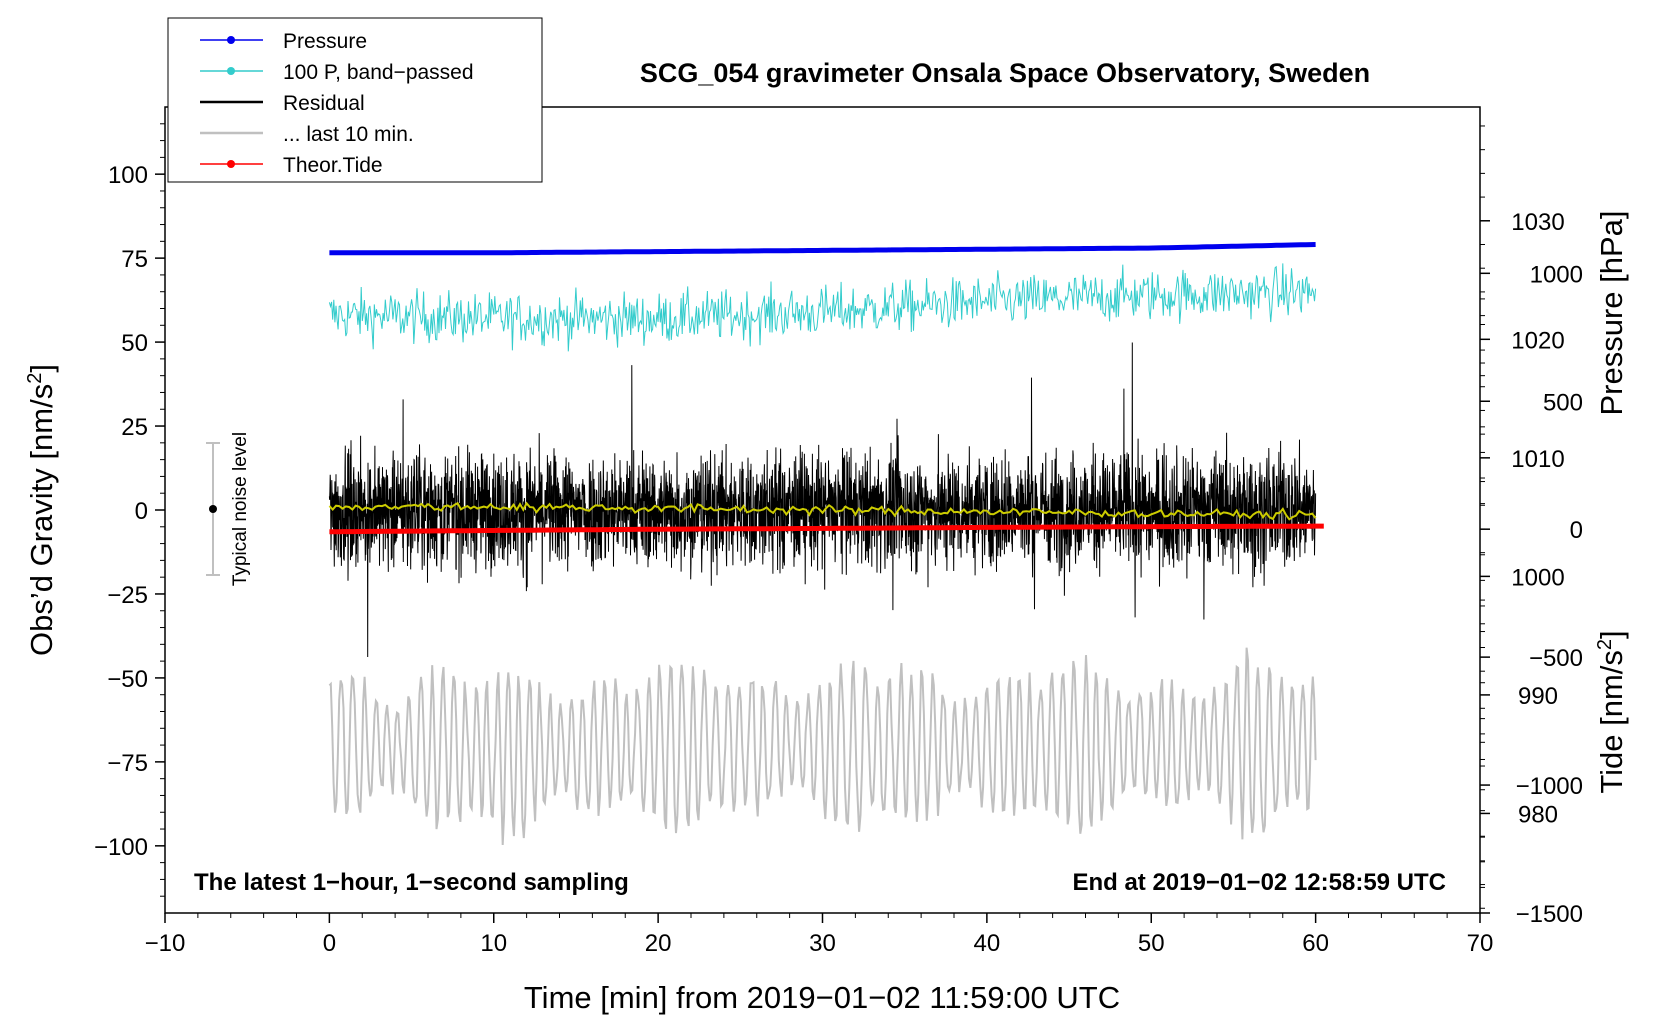 The image size is (1660, 1020). Describe the element at coordinates (35, 378) in the screenshot. I see `y-axis-title-left-superscript: 2` at that location.